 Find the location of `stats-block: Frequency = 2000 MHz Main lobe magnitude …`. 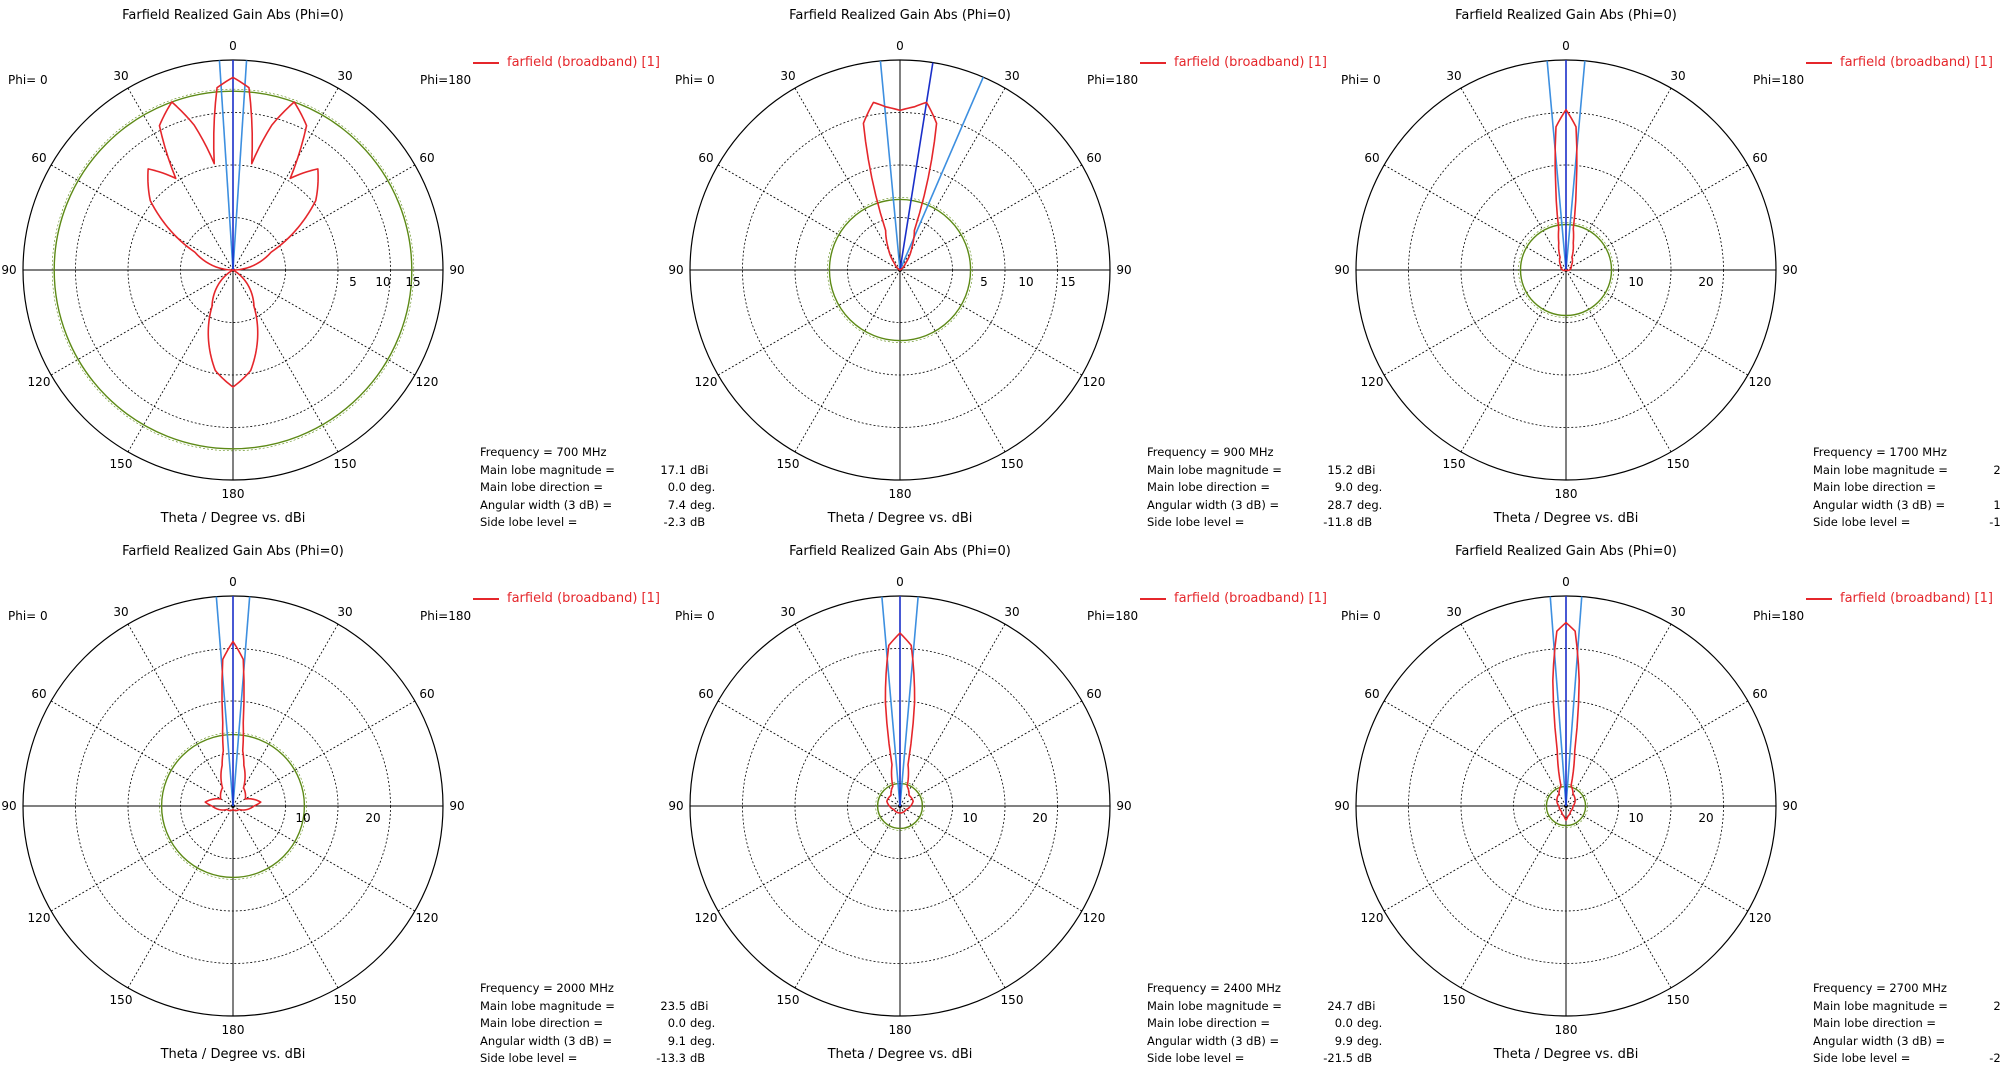

stats-block: Frequency = 2000 MHz Main lobe magnitude … is located at coordinates (597, 1024).